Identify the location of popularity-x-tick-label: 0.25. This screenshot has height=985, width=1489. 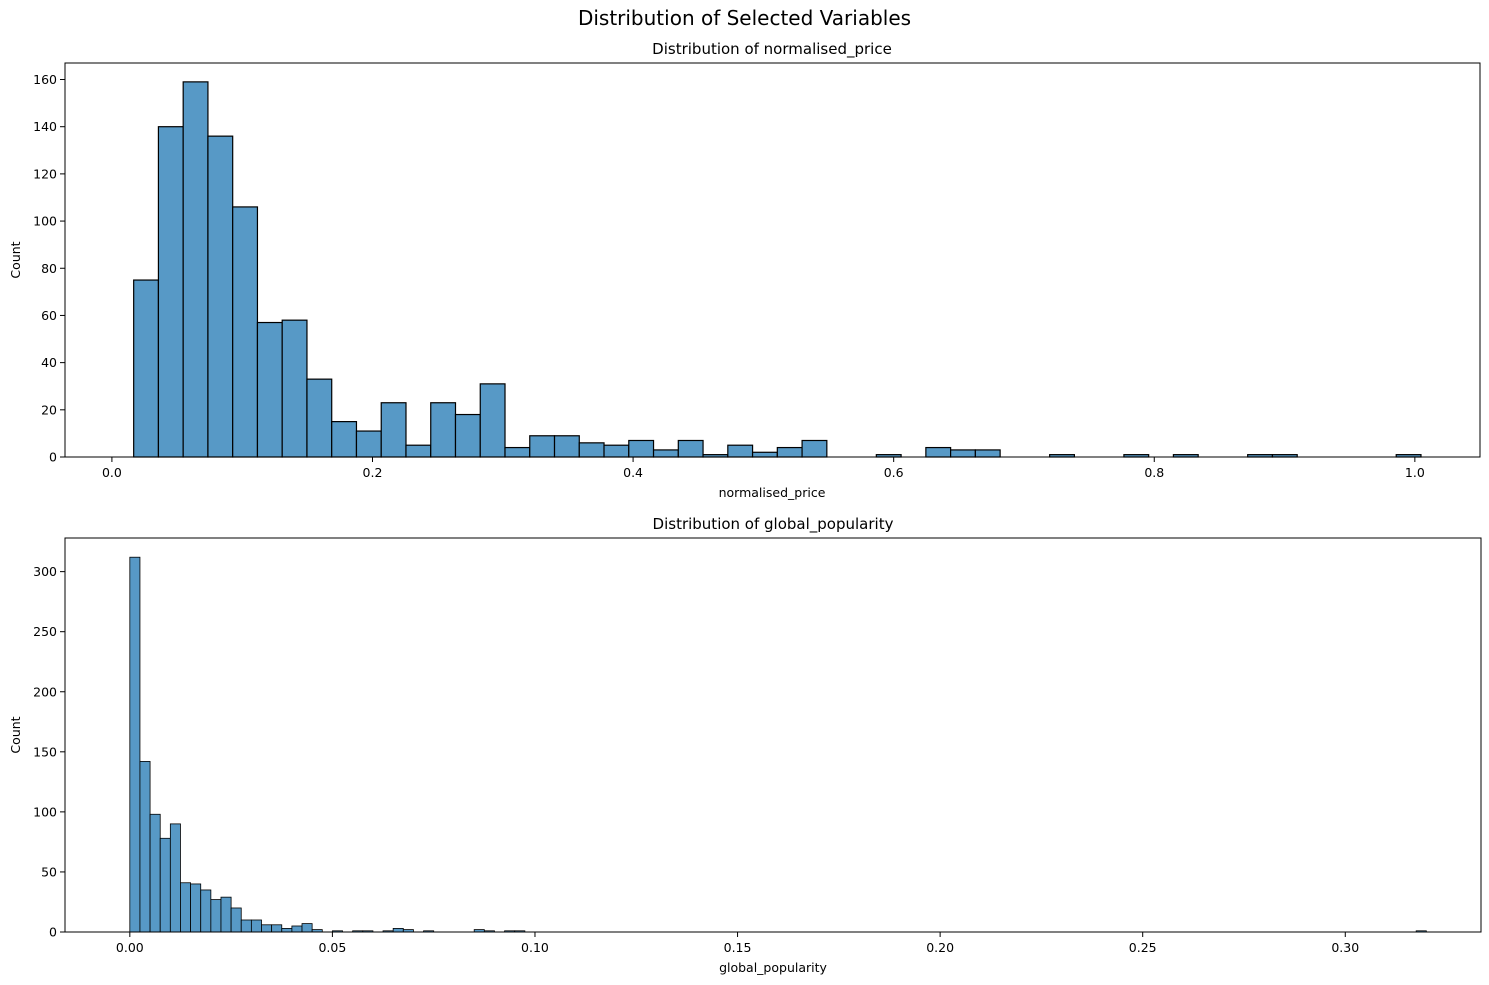
(1143, 947).